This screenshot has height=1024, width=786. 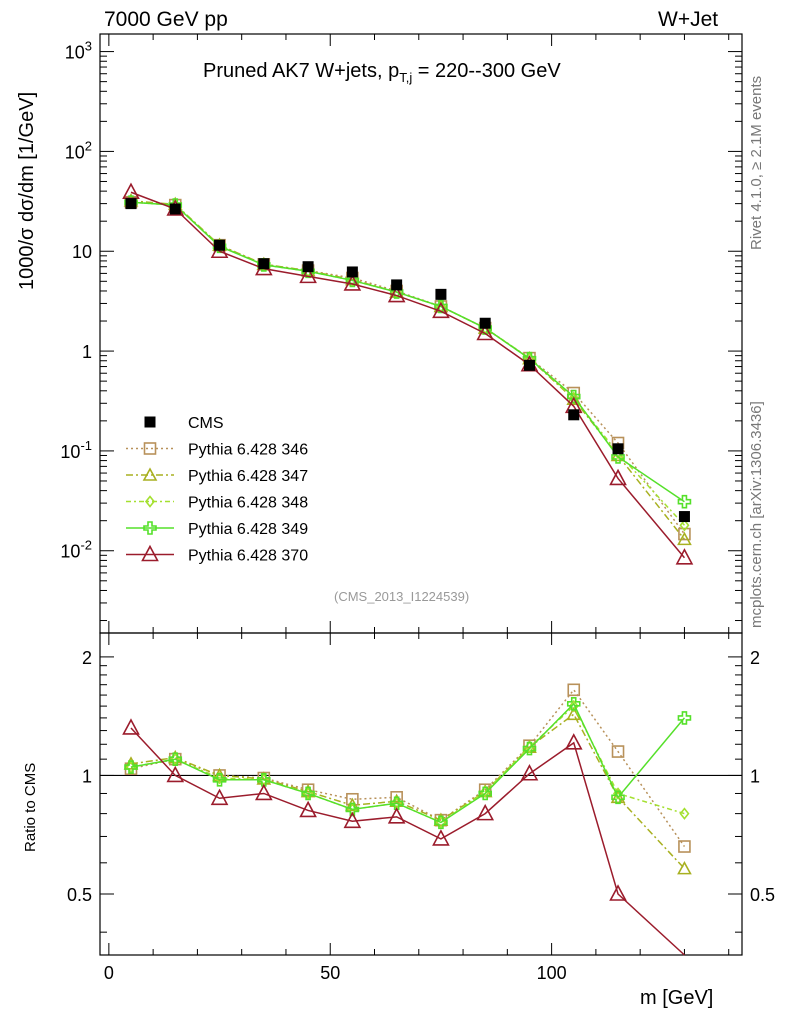 I want to click on series-3-point, so click(x=684, y=525).